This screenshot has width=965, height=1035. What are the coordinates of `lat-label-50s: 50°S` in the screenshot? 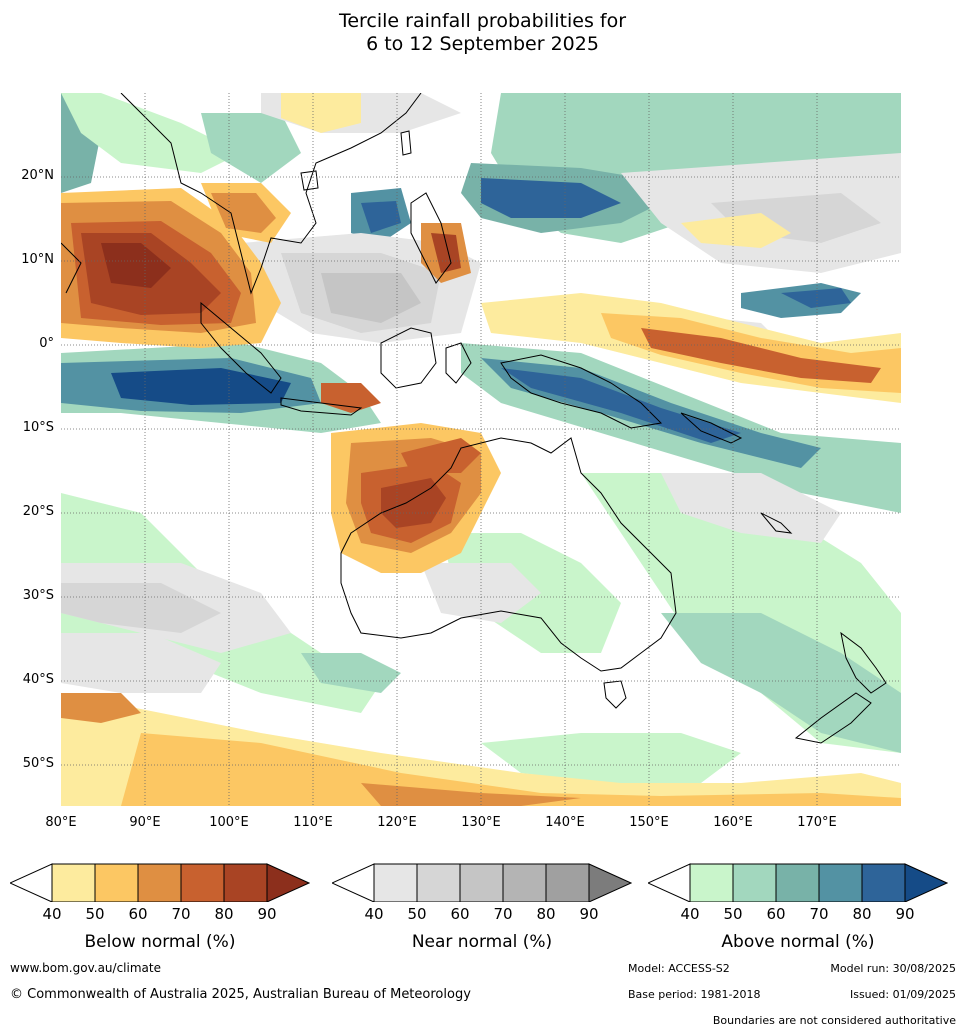 It's located at (38, 763).